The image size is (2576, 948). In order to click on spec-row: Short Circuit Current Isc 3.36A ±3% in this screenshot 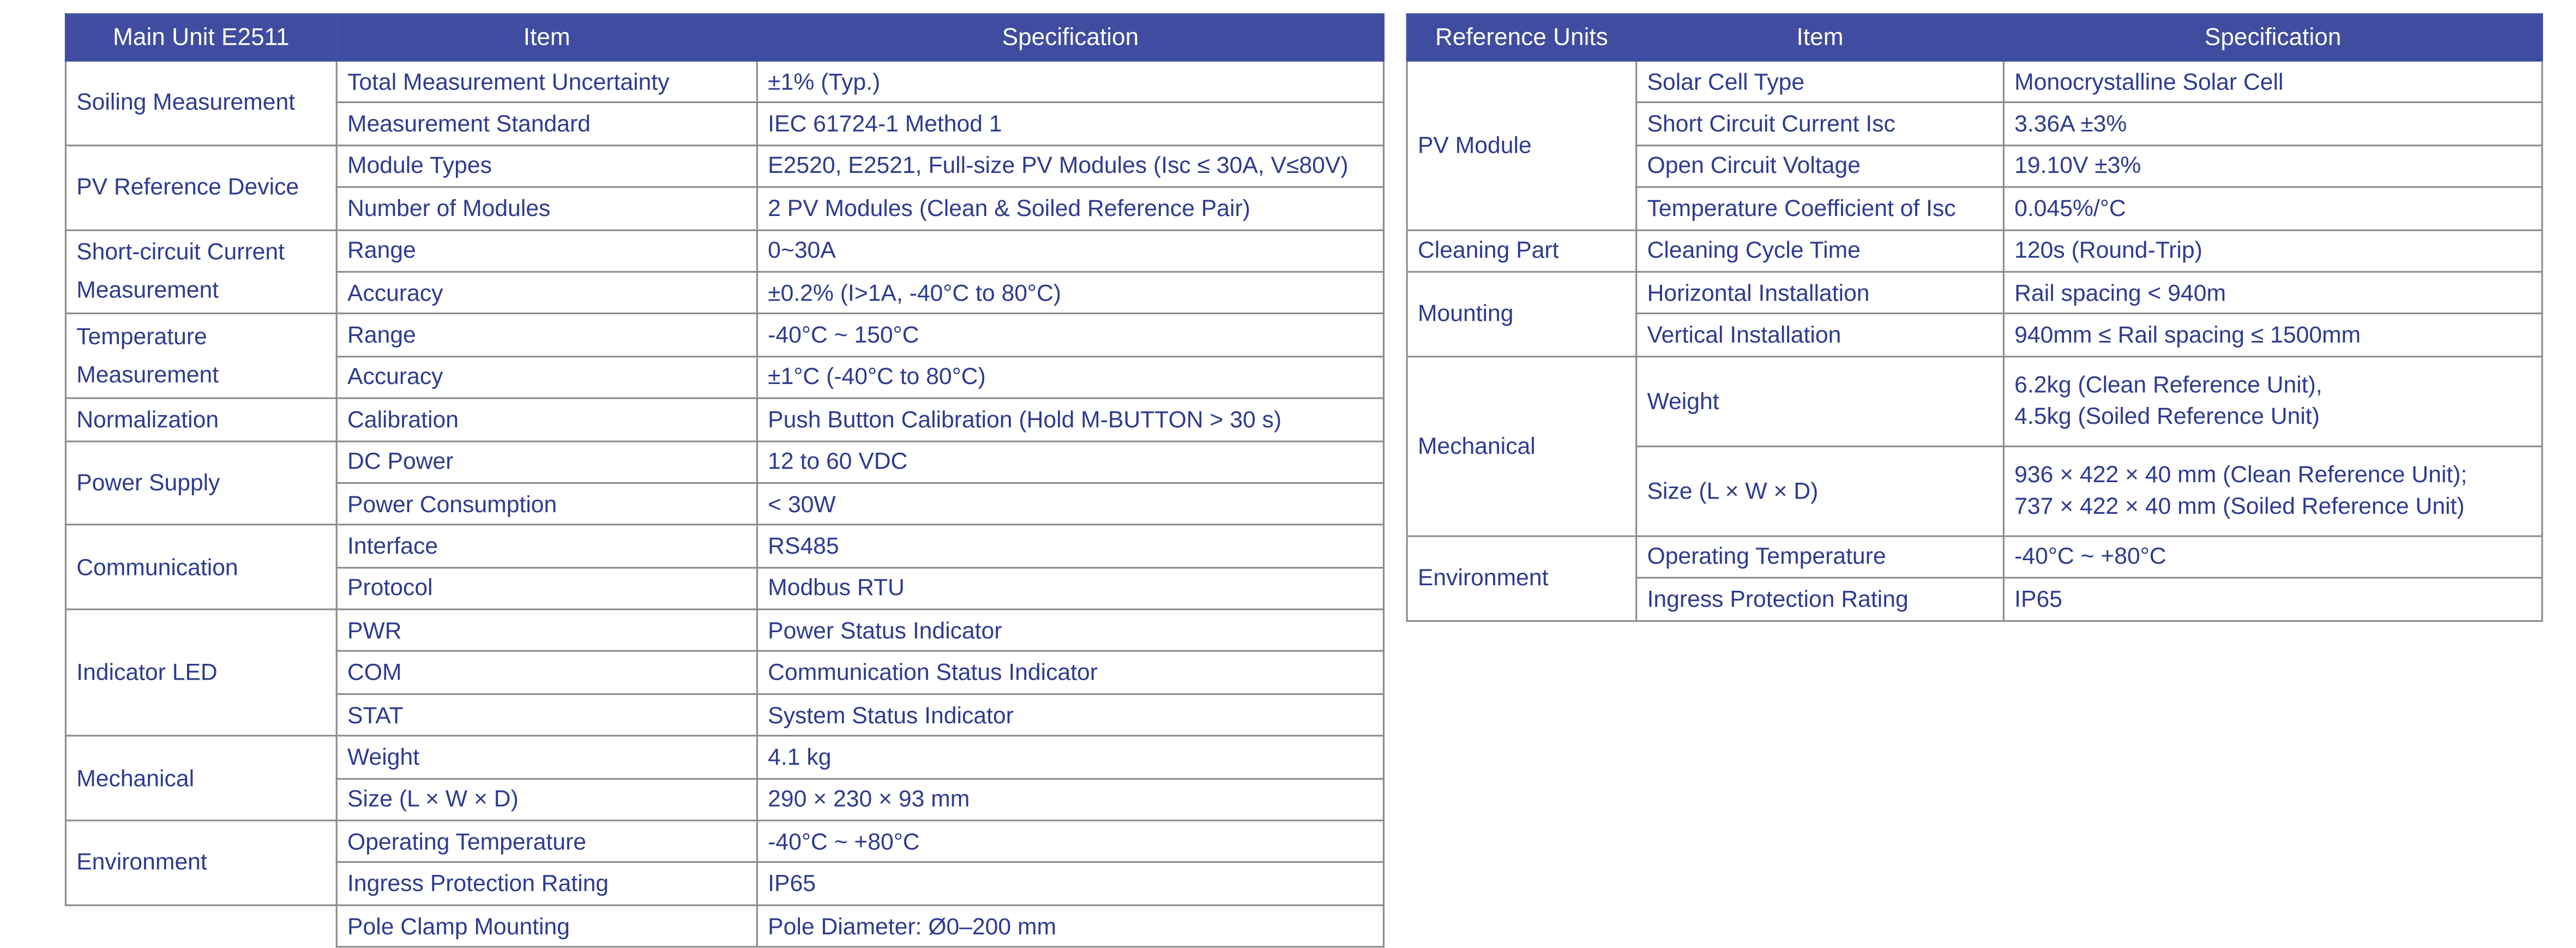, I will do `click(1975, 124)`.